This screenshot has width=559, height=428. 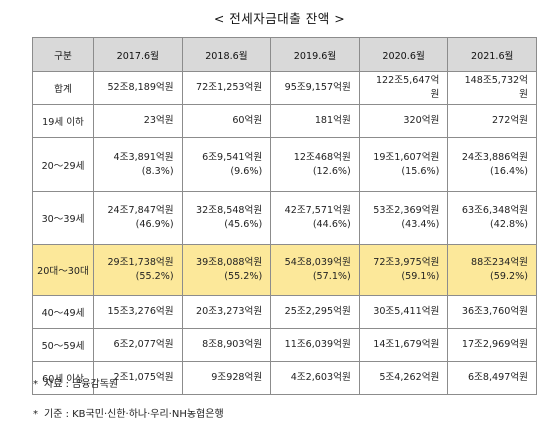 What do you see at coordinates (229, 210) in the screenshot?
I see `cell-amount: 32조8,548억원` at bounding box center [229, 210].